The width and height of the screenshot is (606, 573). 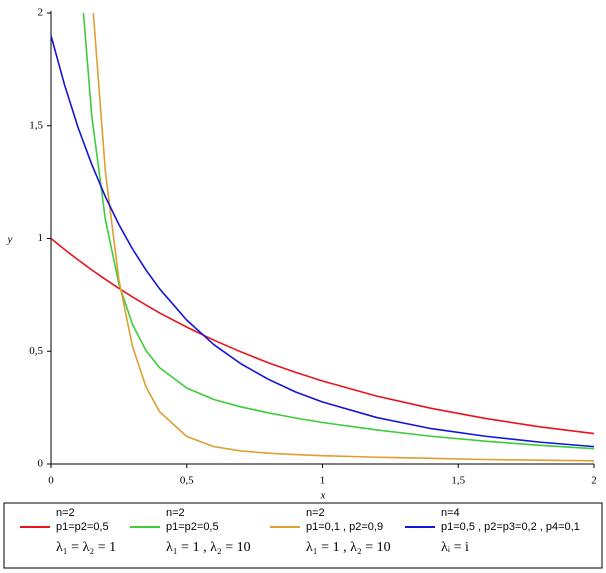 I want to click on x-tick-label: 1, so click(x=323, y=481).